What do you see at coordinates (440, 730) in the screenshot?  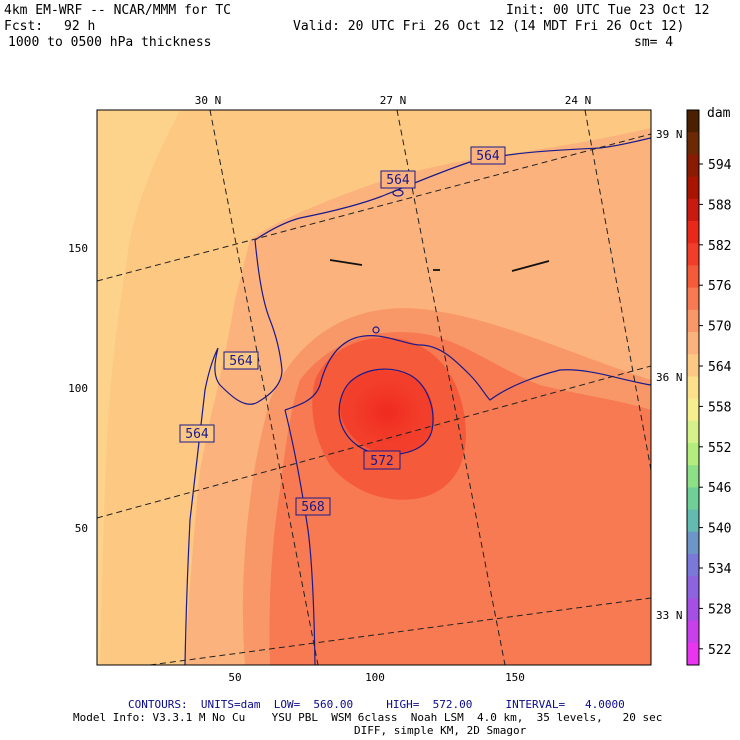 I see `diffusion-info: DIFF, simple KM, 2D Smagor` at bounding box center [440, 730].